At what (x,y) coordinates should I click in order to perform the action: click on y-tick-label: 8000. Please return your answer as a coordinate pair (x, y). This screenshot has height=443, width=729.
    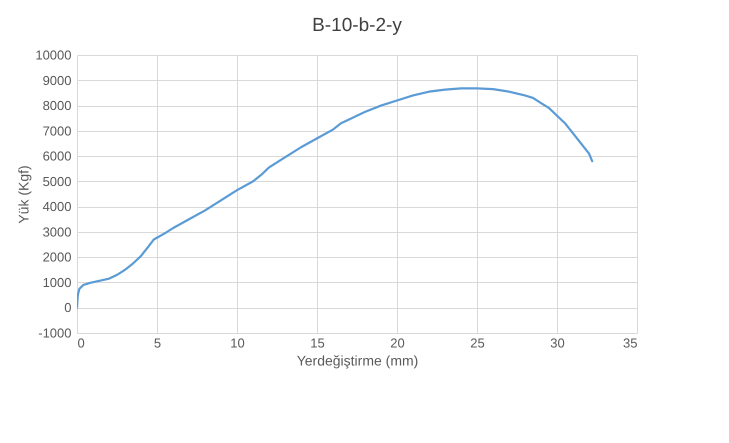
    Looking at the image, I should click on (57, 106).